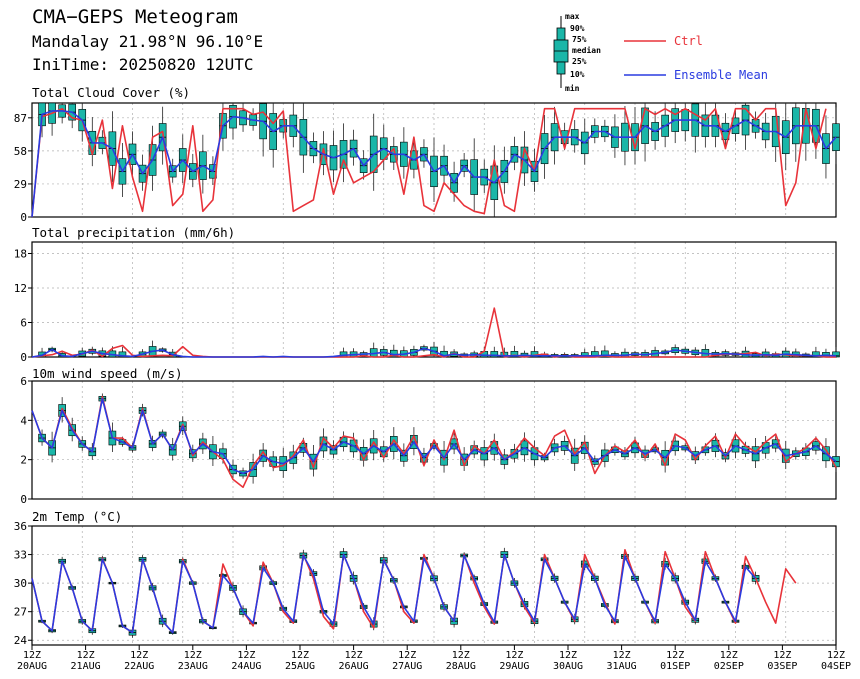 The width and height of the screenshot is (860, 679). What do you see at coordinates (836, 666) in the screenshot?
I see `x-tick-date: 04SEP` at bounding box center [836, 666].